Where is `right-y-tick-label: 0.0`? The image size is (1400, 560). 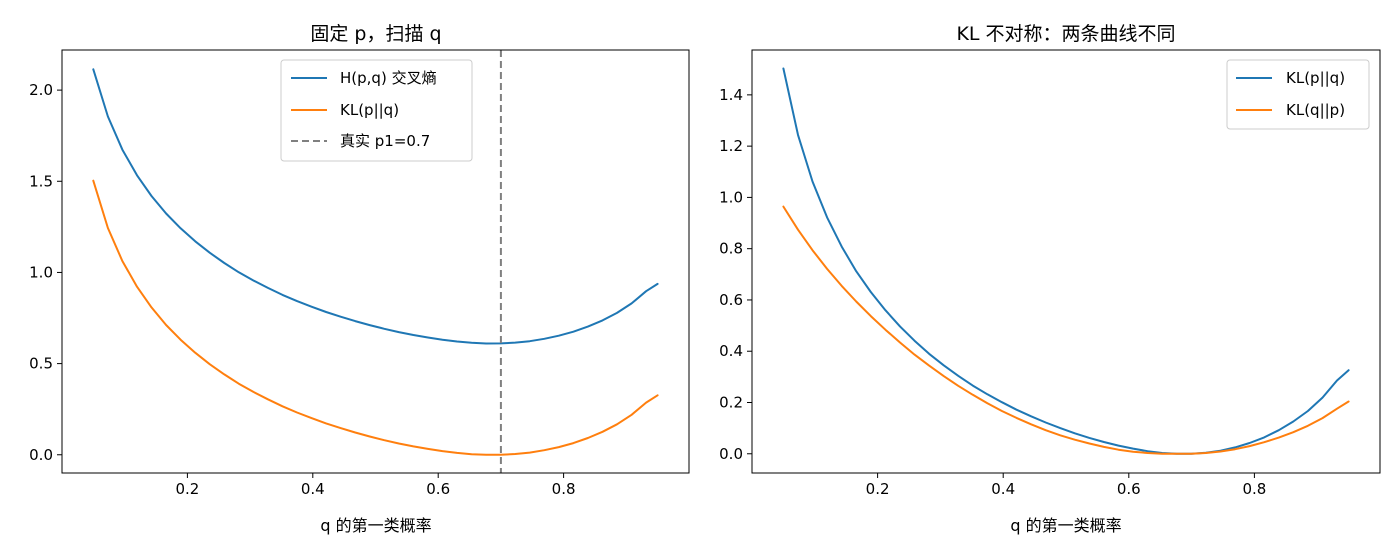 right-y-tick-label: 0.0 is located at coordinates (731, 454).